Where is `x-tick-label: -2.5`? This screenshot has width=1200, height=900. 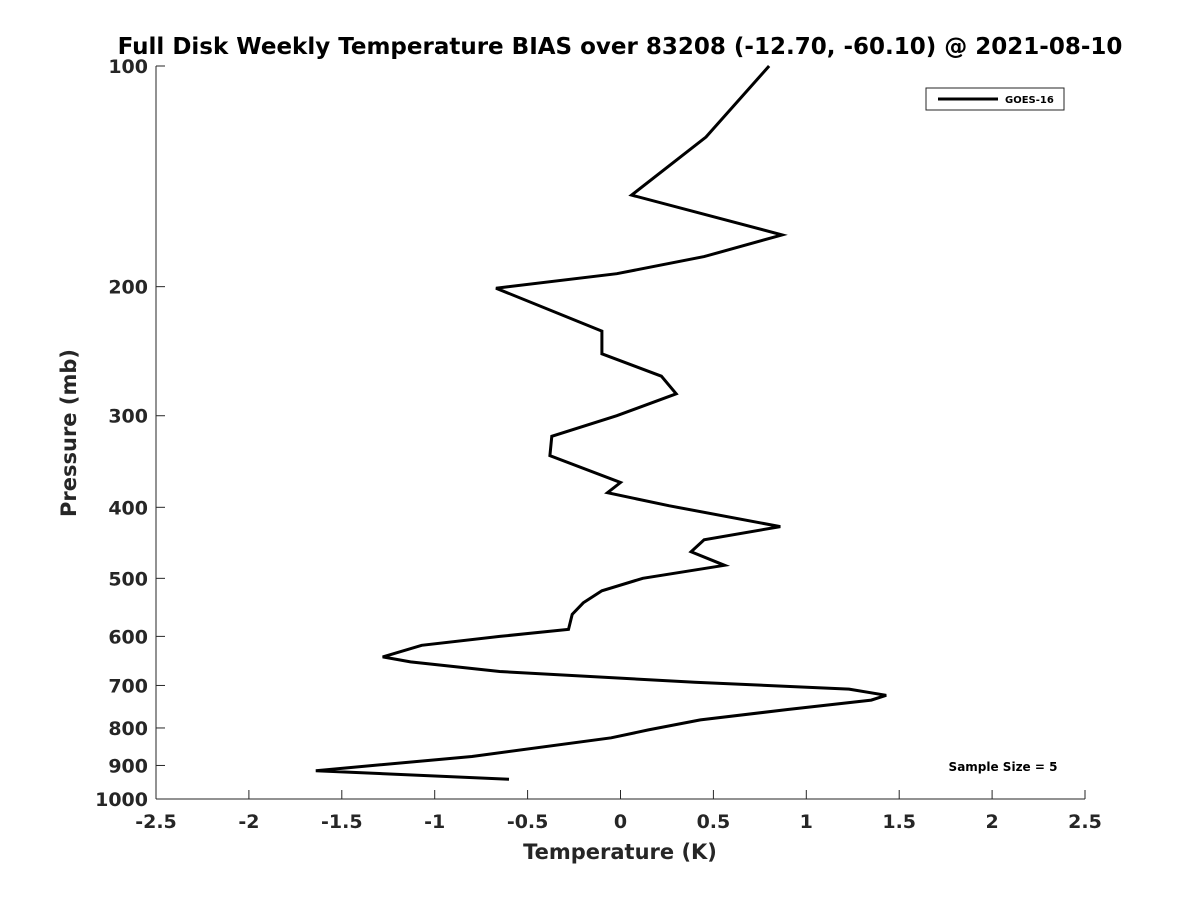
x-tick-label: -2.5 is located at coordinates (156, 822).